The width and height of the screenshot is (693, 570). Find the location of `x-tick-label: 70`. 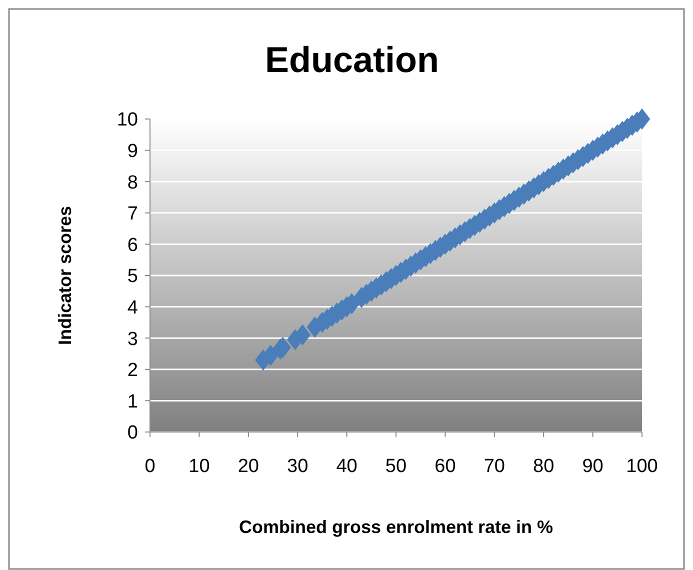

x-tick-label: 70 is located at coordinates (494, 466).